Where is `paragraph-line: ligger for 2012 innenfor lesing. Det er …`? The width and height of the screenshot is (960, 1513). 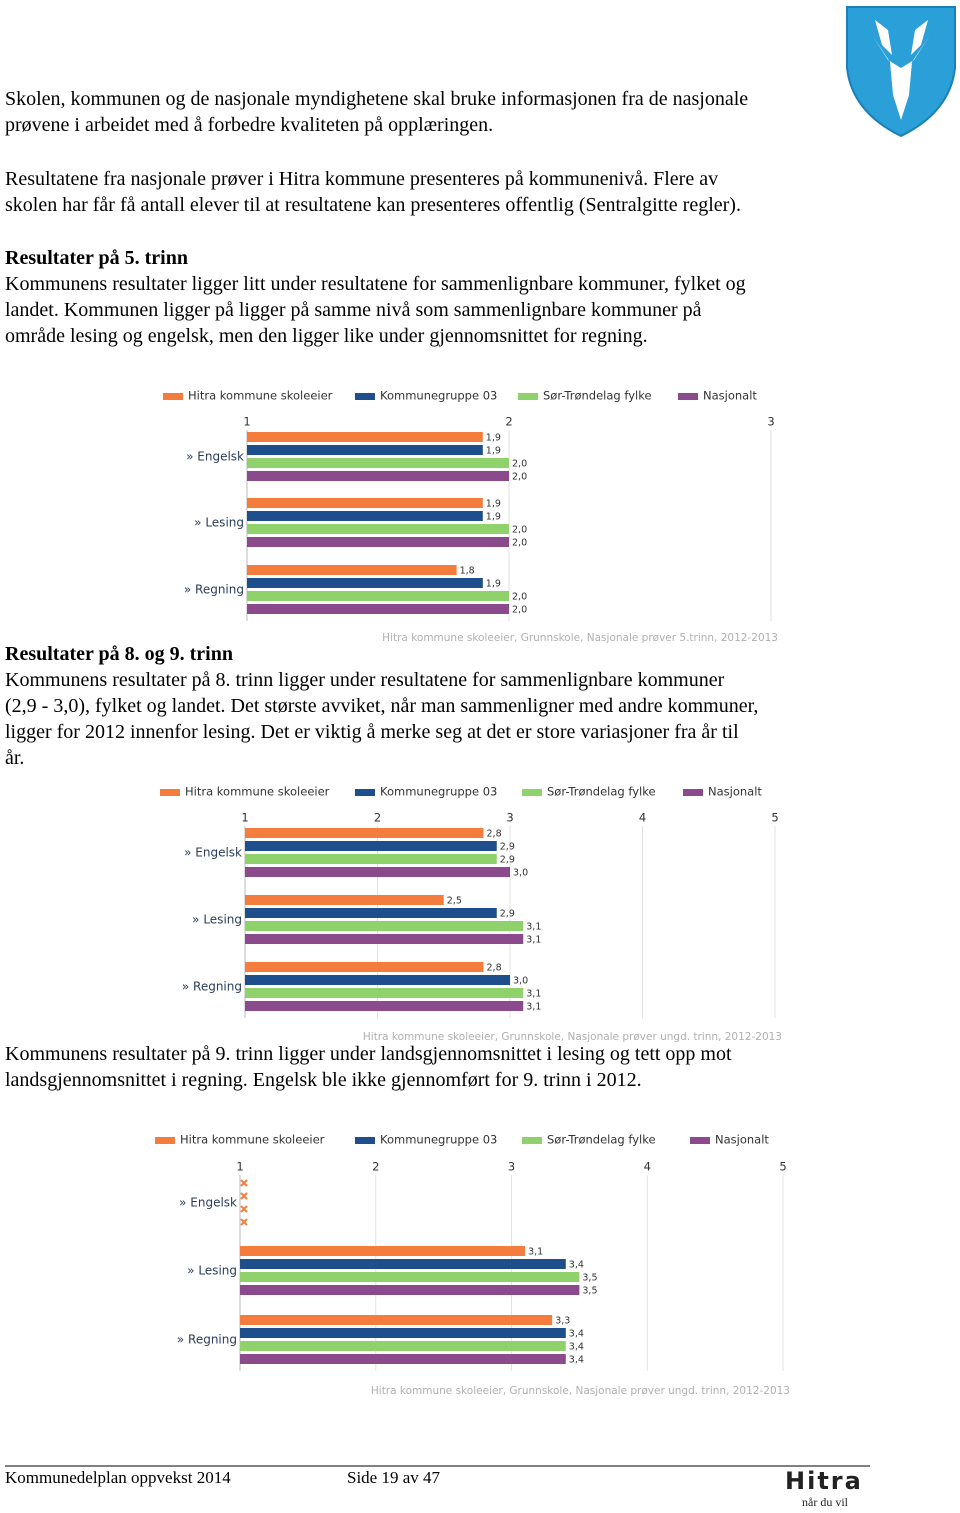 paragraph-line: ligger for 2012 innenfor lesing. Det er … is located at coordinates (372, 732).